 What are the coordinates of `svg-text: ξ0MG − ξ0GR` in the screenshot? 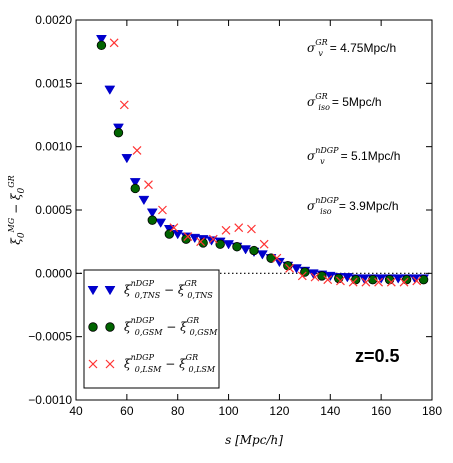 It's located at (17, 209).